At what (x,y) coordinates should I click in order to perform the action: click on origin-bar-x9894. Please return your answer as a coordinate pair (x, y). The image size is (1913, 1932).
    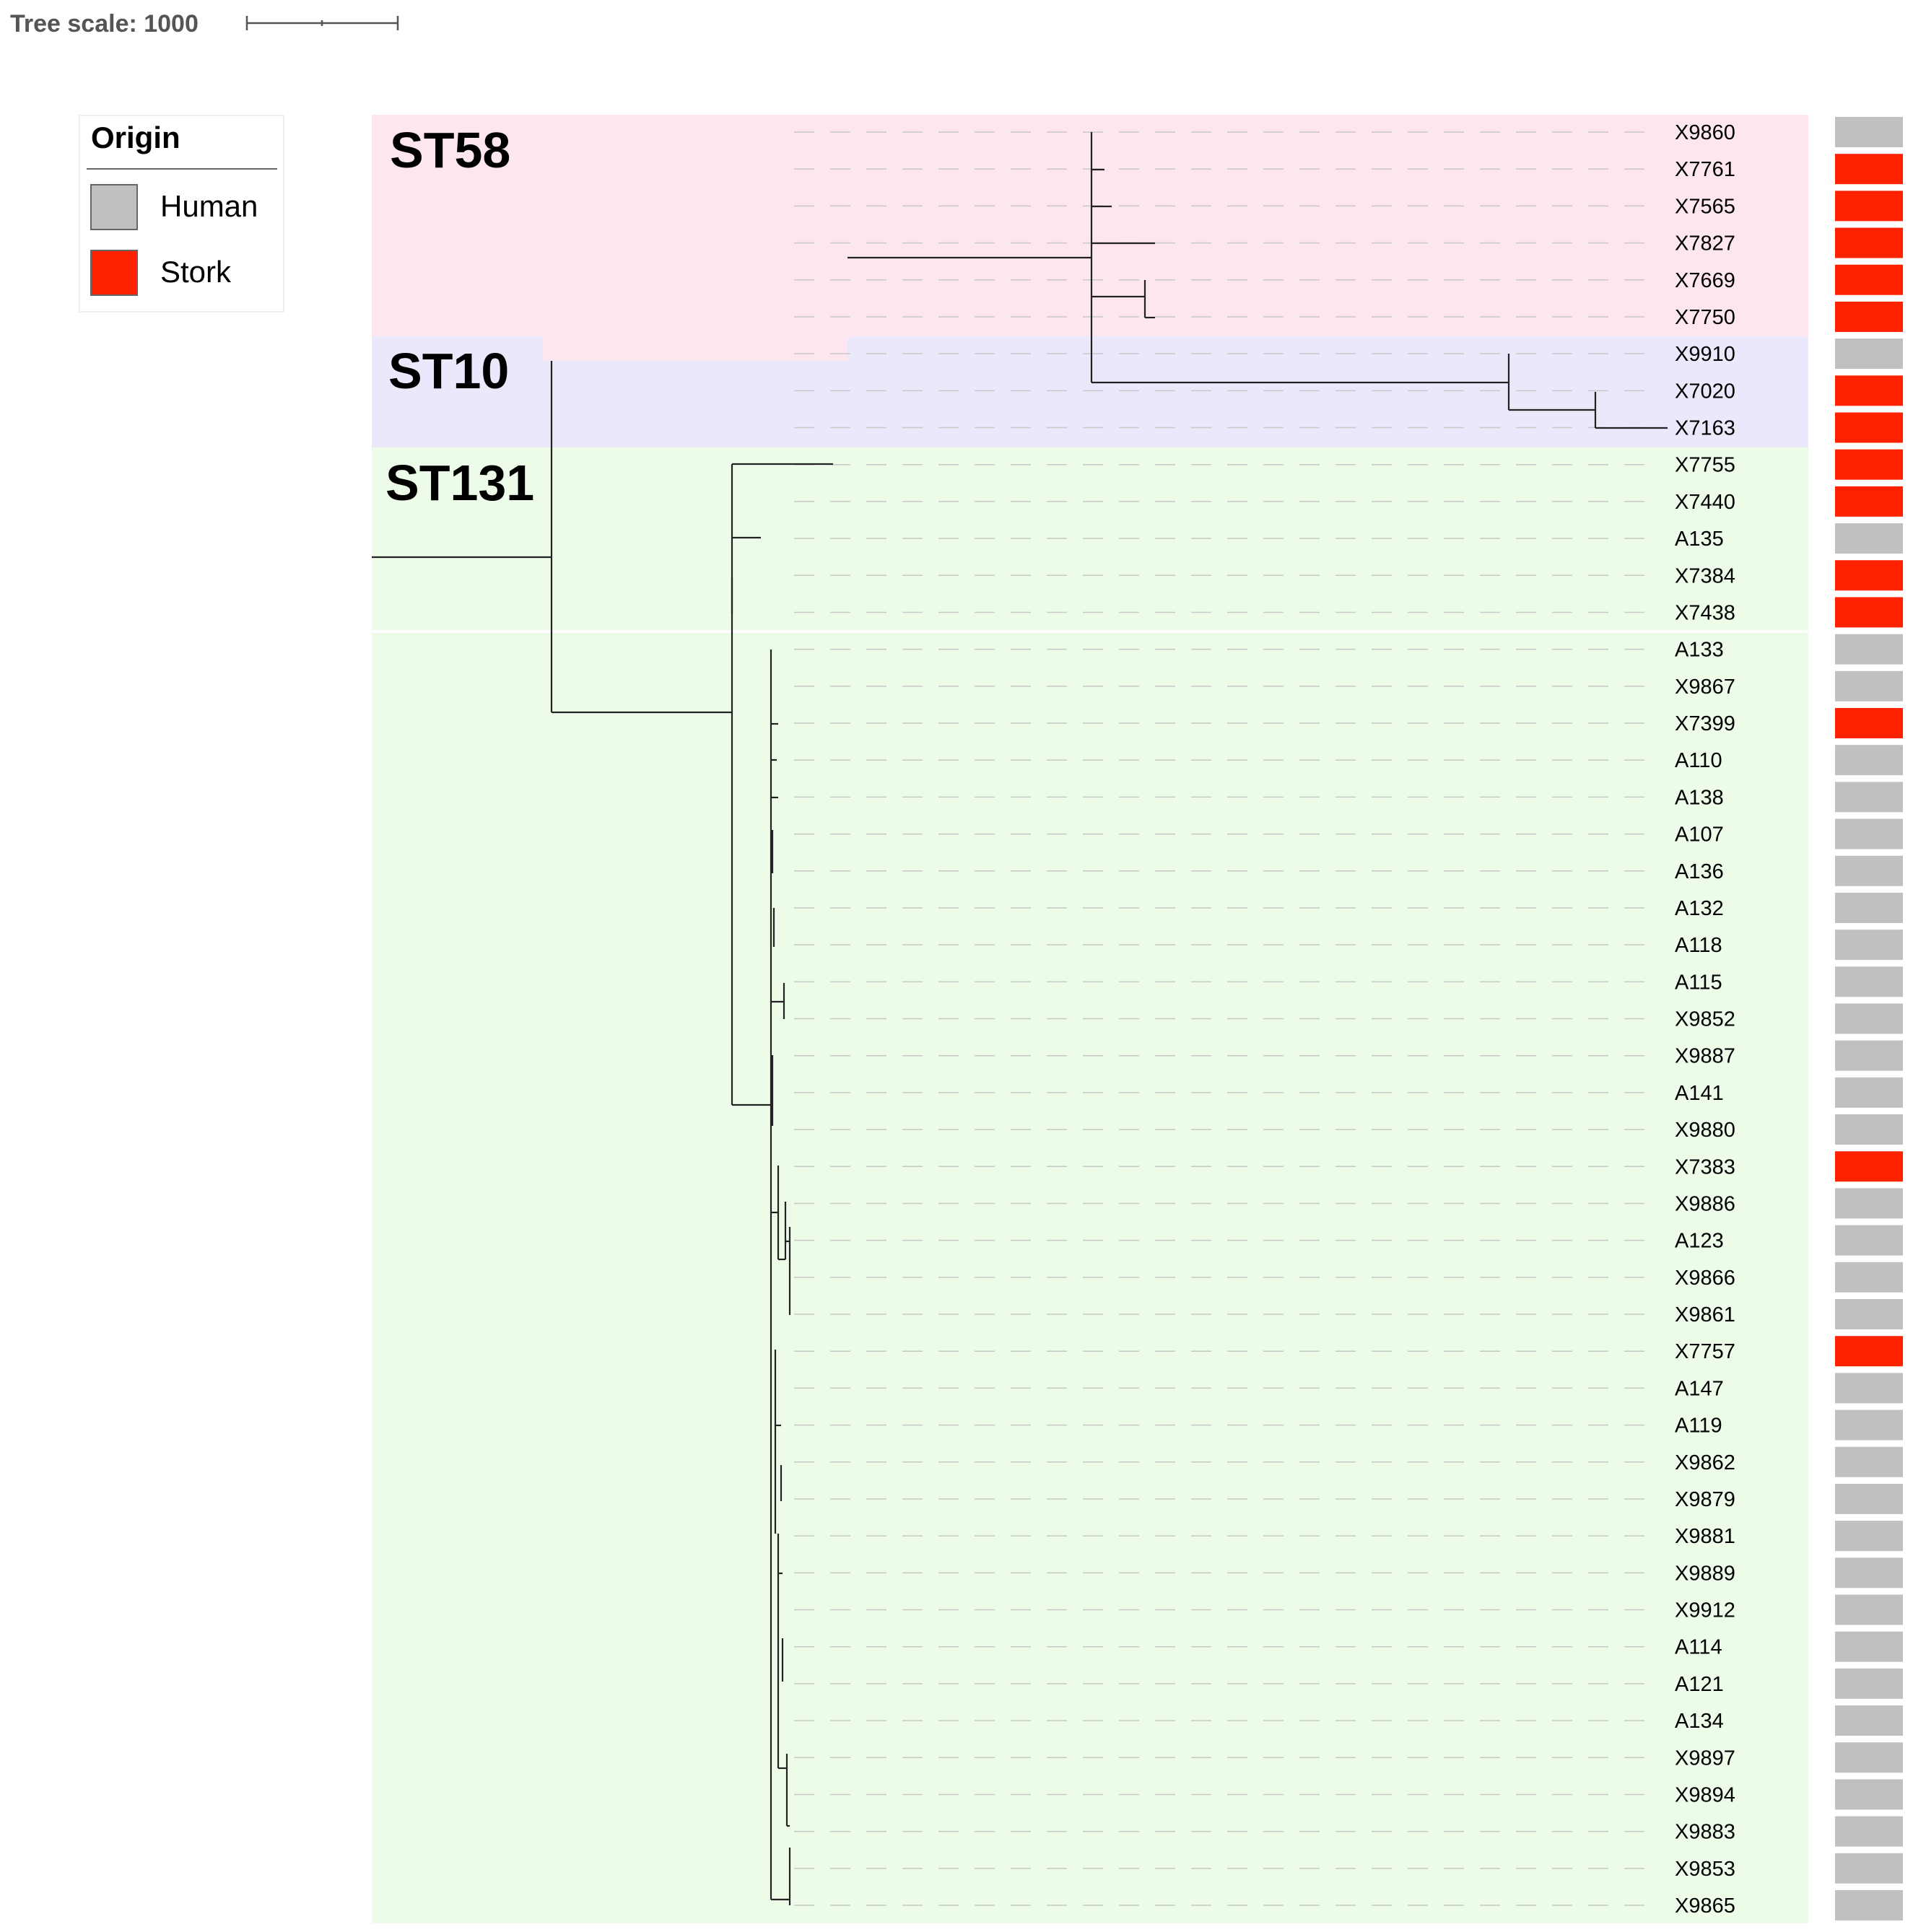
    Looking at the image, I should click on (1869, 1794).